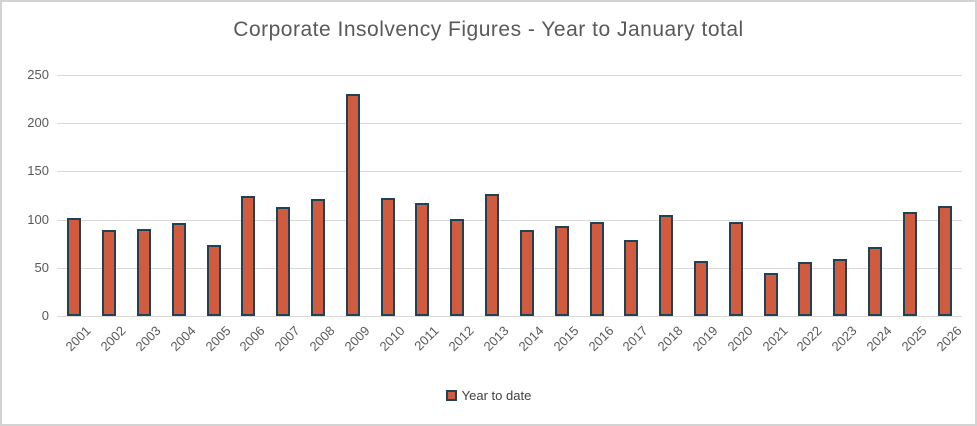 The width and height of the screenshot is (977, 426). I want to click on bar-2013, so click(492, 255).